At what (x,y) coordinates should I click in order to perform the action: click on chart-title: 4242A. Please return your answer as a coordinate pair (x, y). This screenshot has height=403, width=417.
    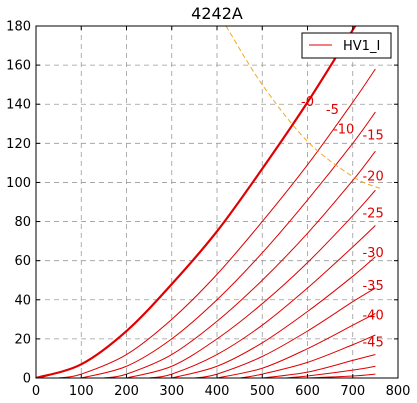
    Looking at the image, I should click on (217, 13).